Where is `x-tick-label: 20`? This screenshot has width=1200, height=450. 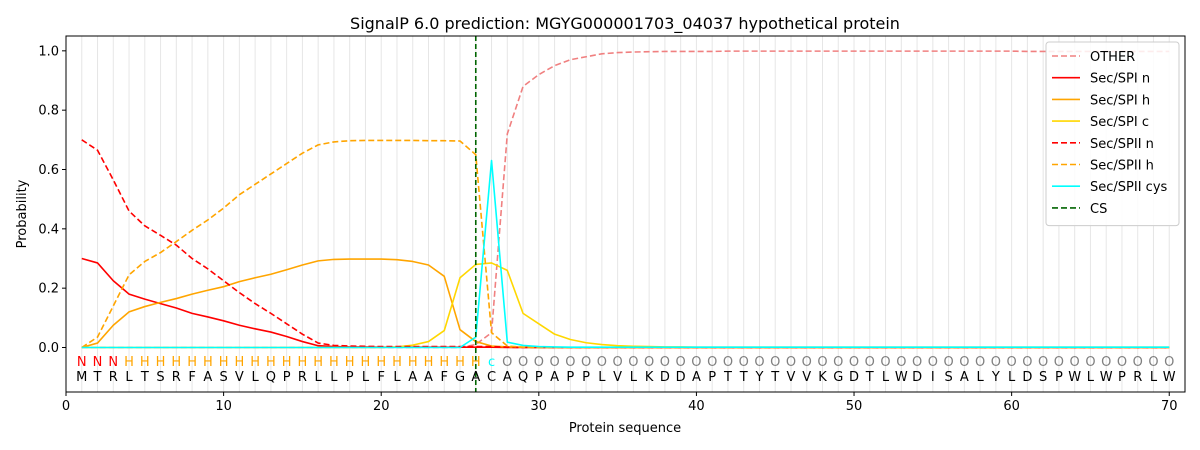
x-tick-label: 20 is located at coordinates (381, 406).